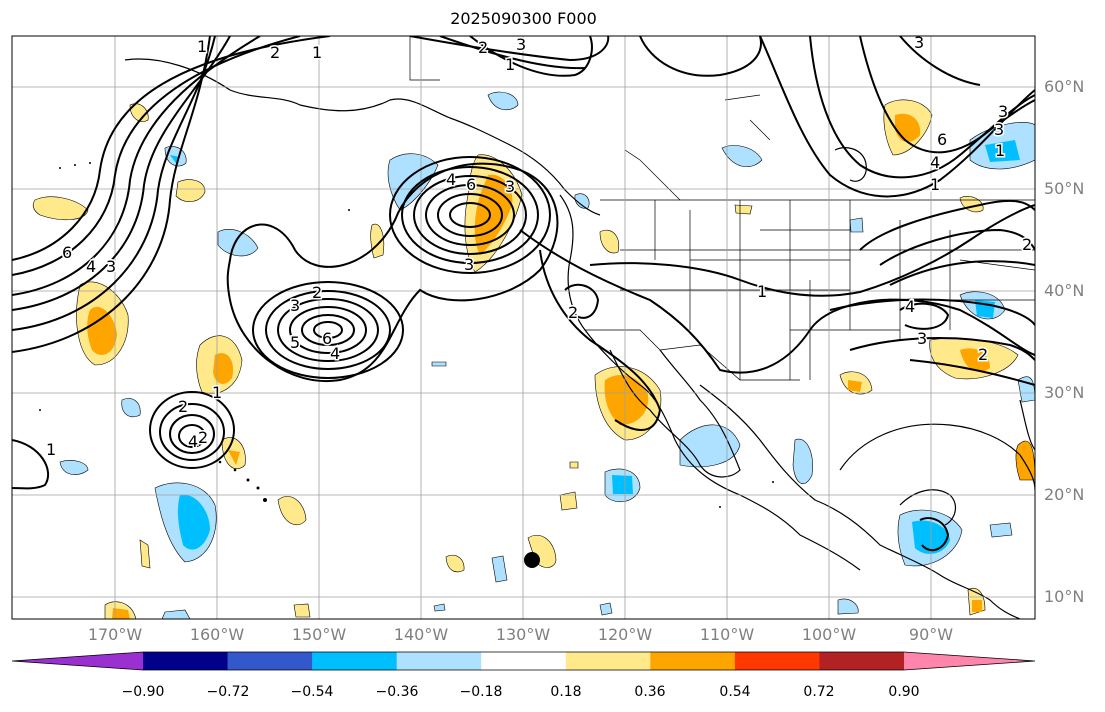 The height and width of the screenshot is (712, 1105). Describe the element at coordinates (735, 692) in the screenshot. I see `colorbar-tick: 0.54` at that location.